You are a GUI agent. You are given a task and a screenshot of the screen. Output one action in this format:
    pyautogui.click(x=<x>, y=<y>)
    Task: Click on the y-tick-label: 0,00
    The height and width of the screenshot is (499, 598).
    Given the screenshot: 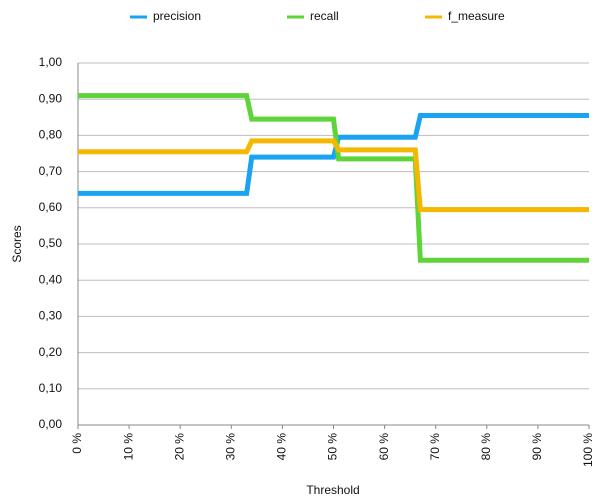 What is the action you would take?
    pyautogui.click(x=51, y=424)
    